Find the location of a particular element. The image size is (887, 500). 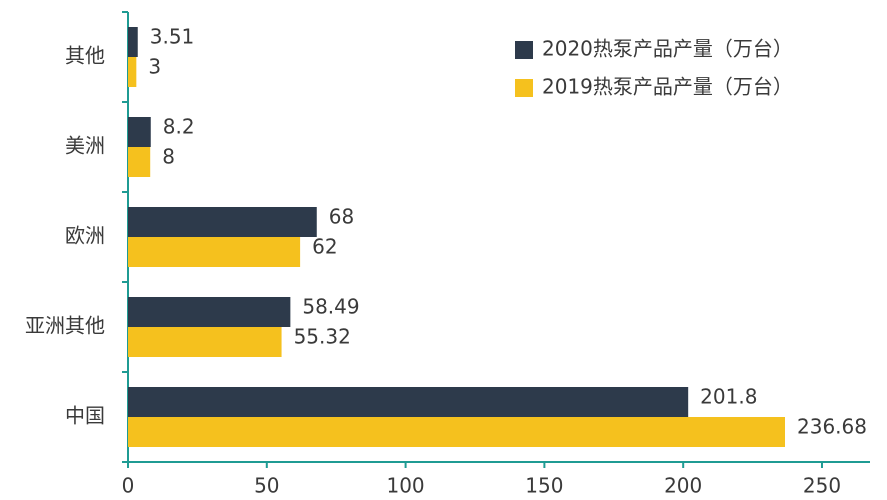

y-tick-label: 中国 is located at coordinates (85, 416).